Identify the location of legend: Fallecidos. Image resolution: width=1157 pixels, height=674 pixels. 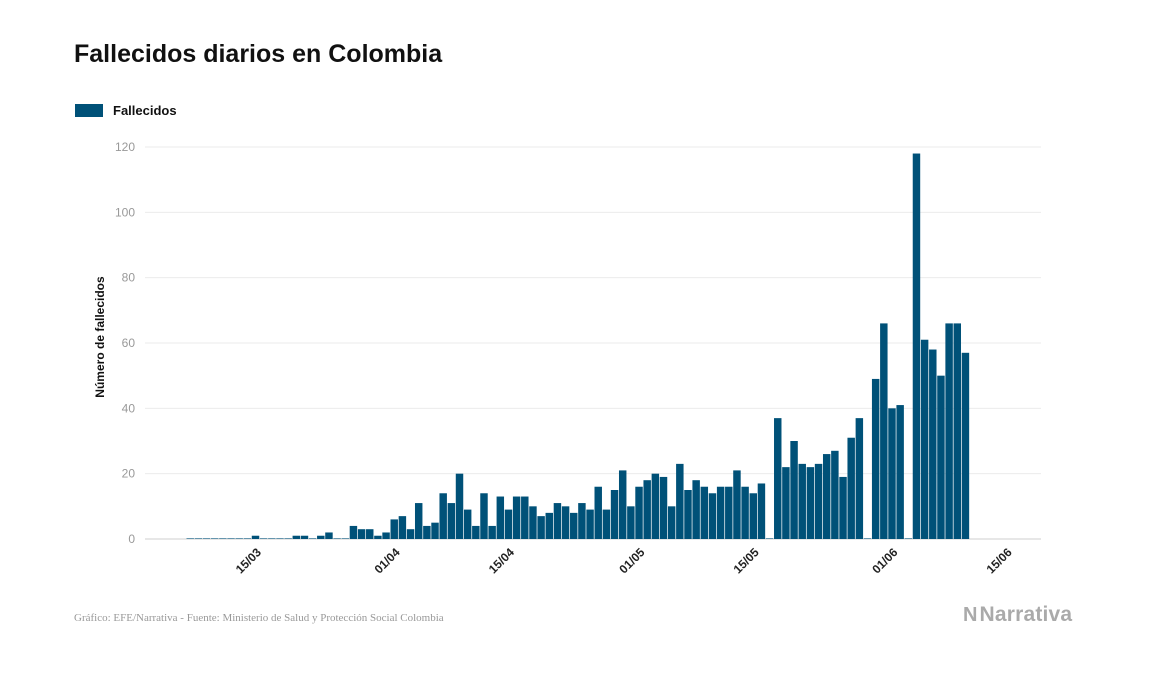
(126, 110).